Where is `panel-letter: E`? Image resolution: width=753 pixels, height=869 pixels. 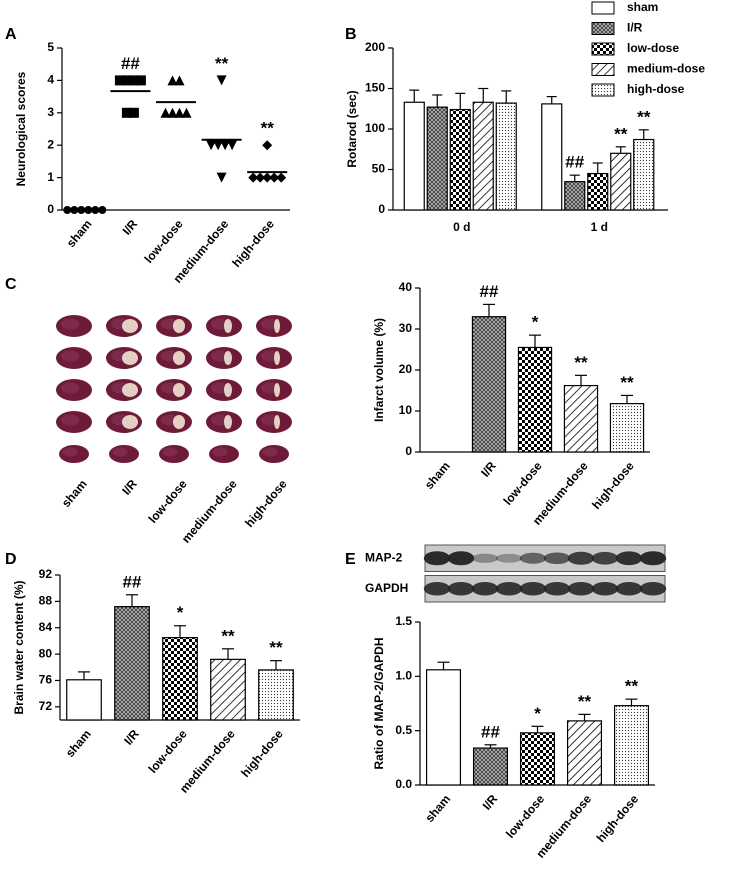 panel-letter: E is located at coordinates (350, 559).